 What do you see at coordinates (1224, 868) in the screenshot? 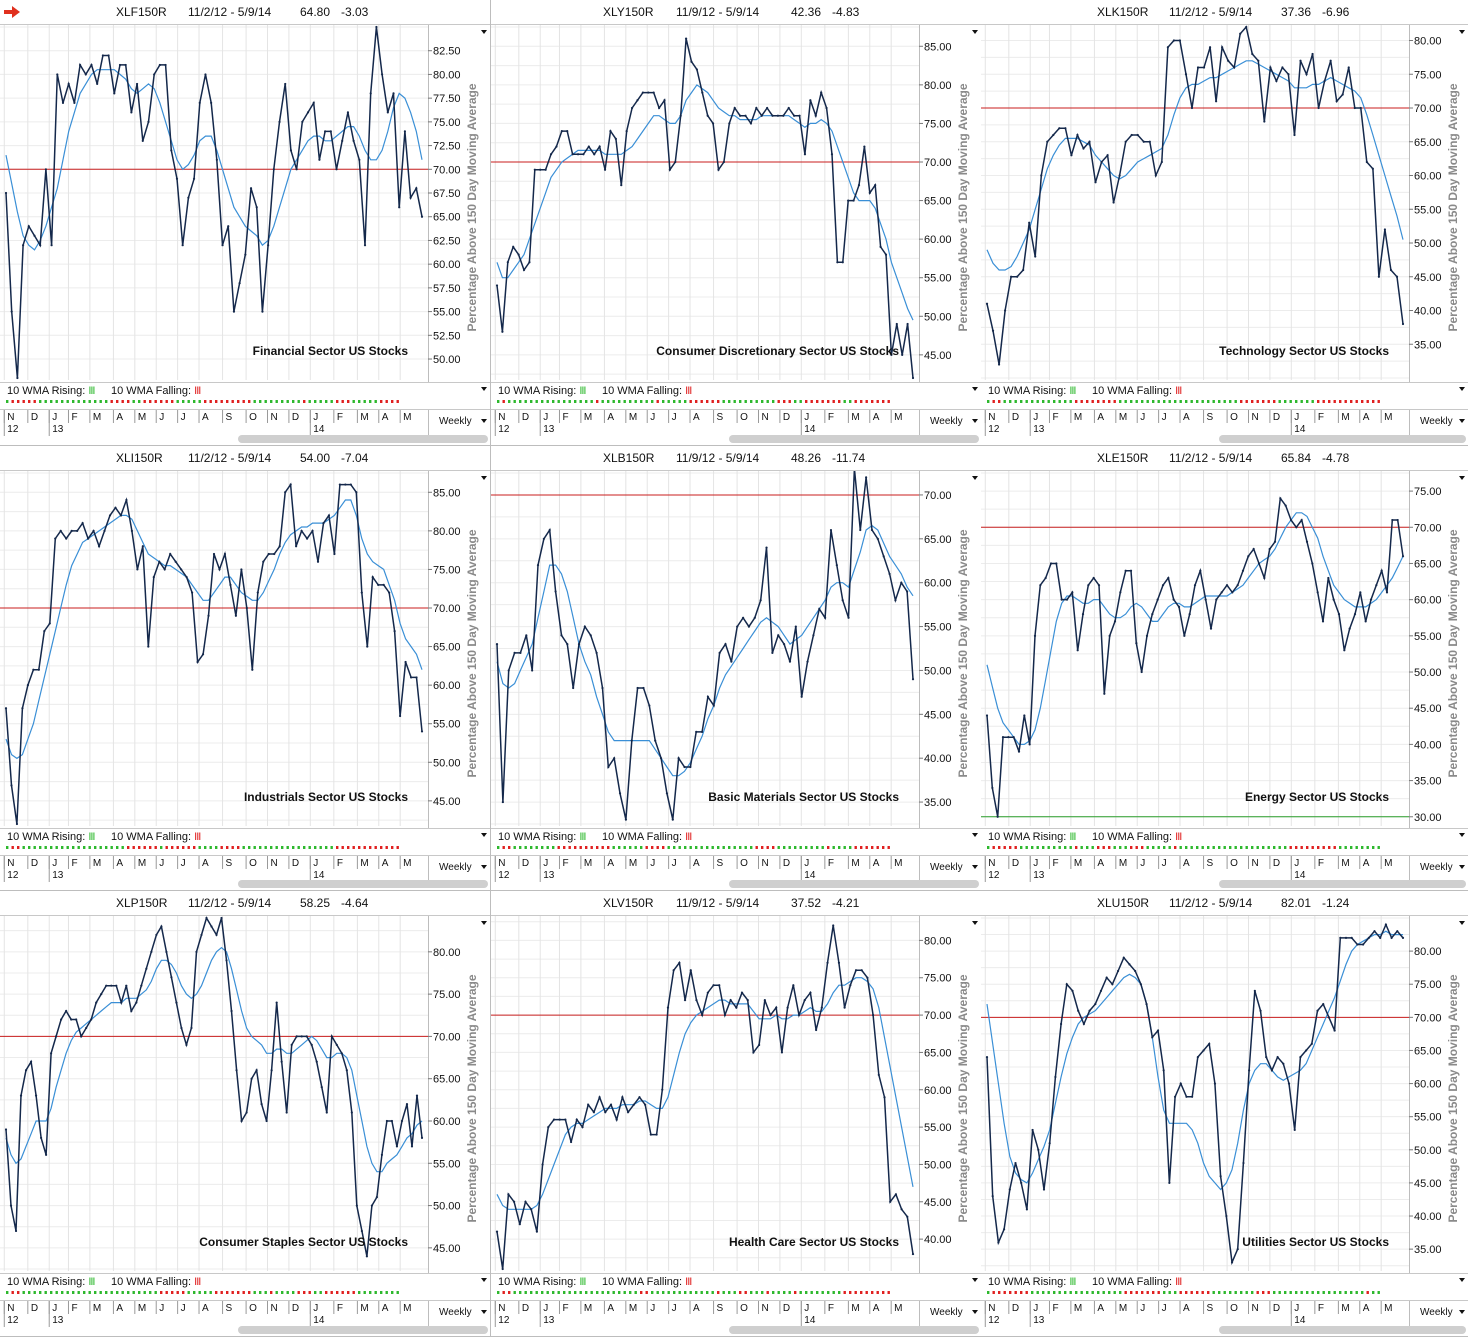
I see `x-axis: N D J F M A M J J A S O N D J F M A M 12 13 14 Weekly` at bounding box center [1224, 868].